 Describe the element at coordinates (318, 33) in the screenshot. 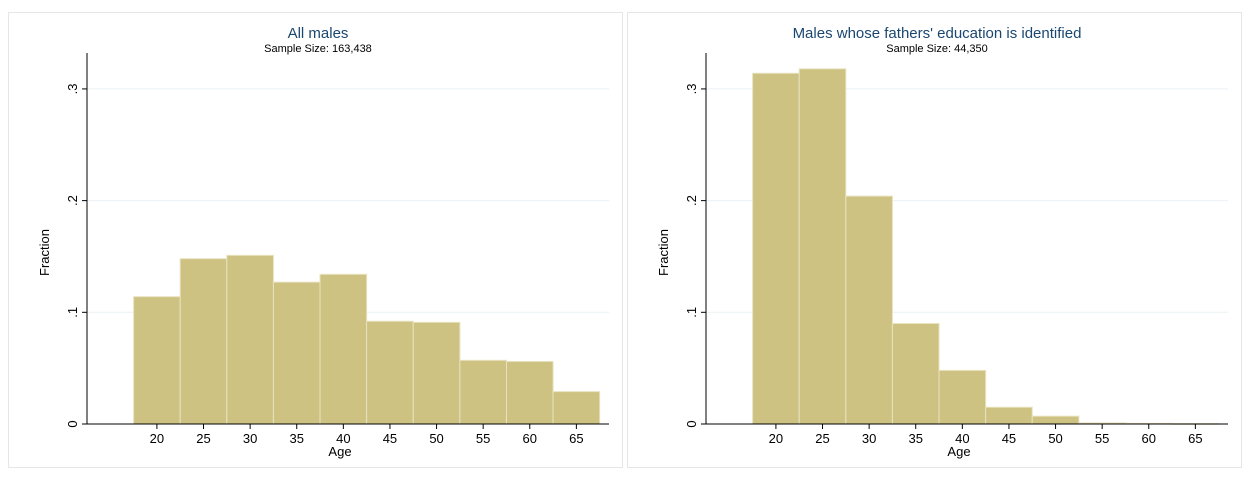

I see `chart-title: All males` at that location.